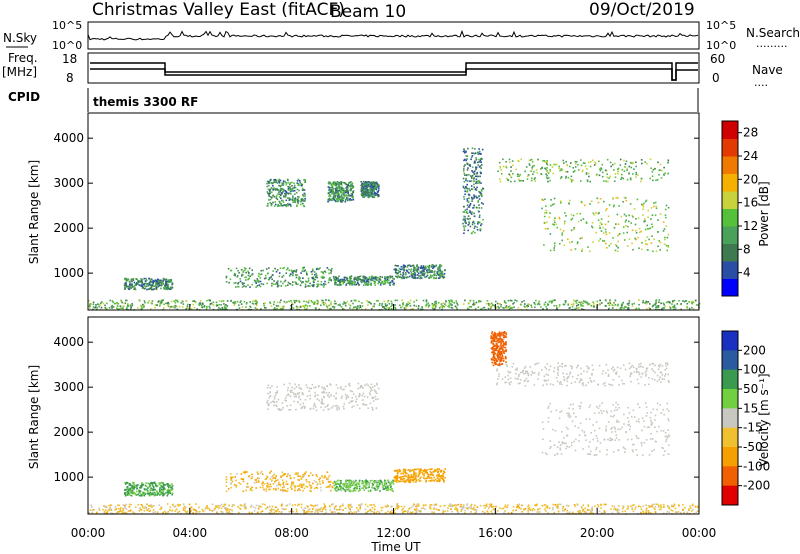 The width and height of the screenshot is (800, 554). I want to click on colorbar-swatch, so click(730, 130).